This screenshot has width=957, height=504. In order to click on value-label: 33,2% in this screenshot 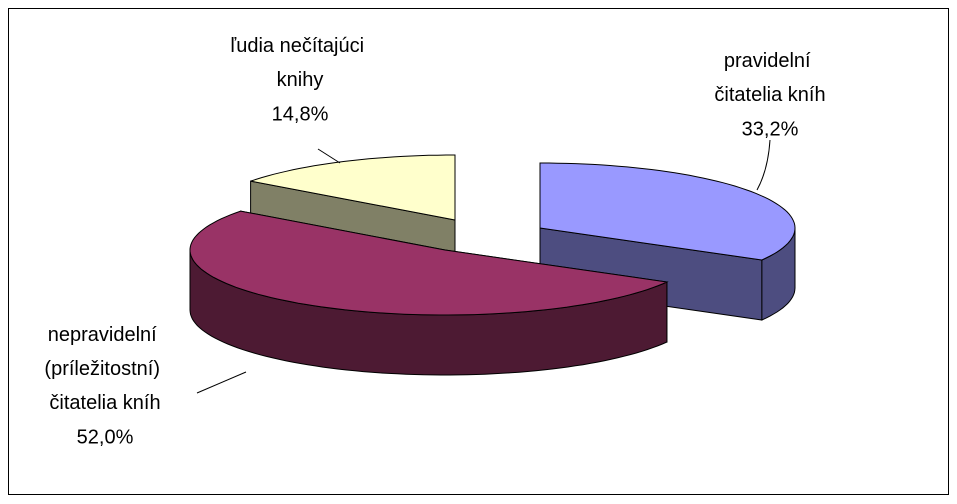, I will do `click(770, 129)`.